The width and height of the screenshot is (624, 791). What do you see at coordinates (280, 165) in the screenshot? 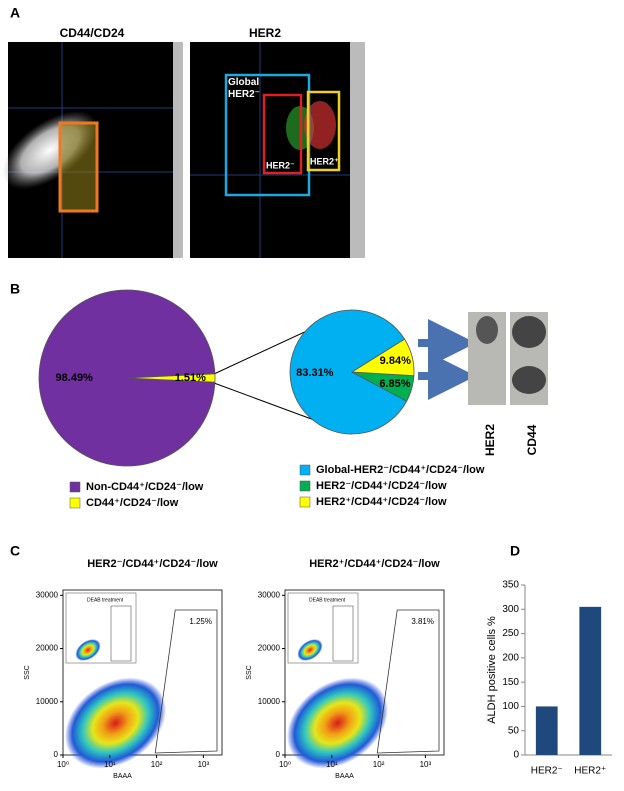
I see `gate-label: HER2⁻` at bounding box center [280, 165].